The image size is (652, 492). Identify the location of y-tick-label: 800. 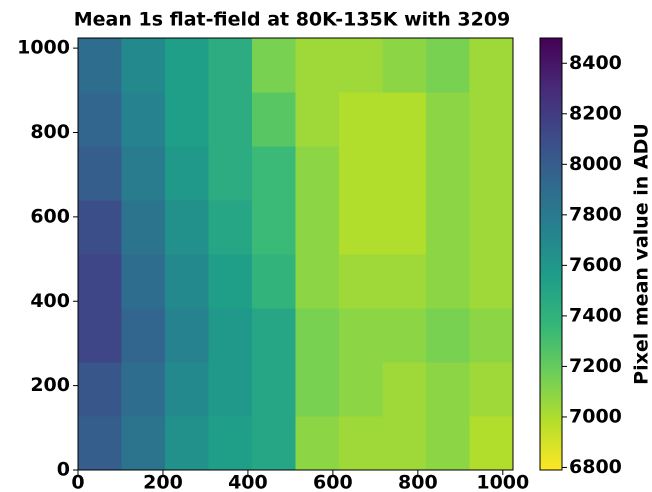
(50, 132).